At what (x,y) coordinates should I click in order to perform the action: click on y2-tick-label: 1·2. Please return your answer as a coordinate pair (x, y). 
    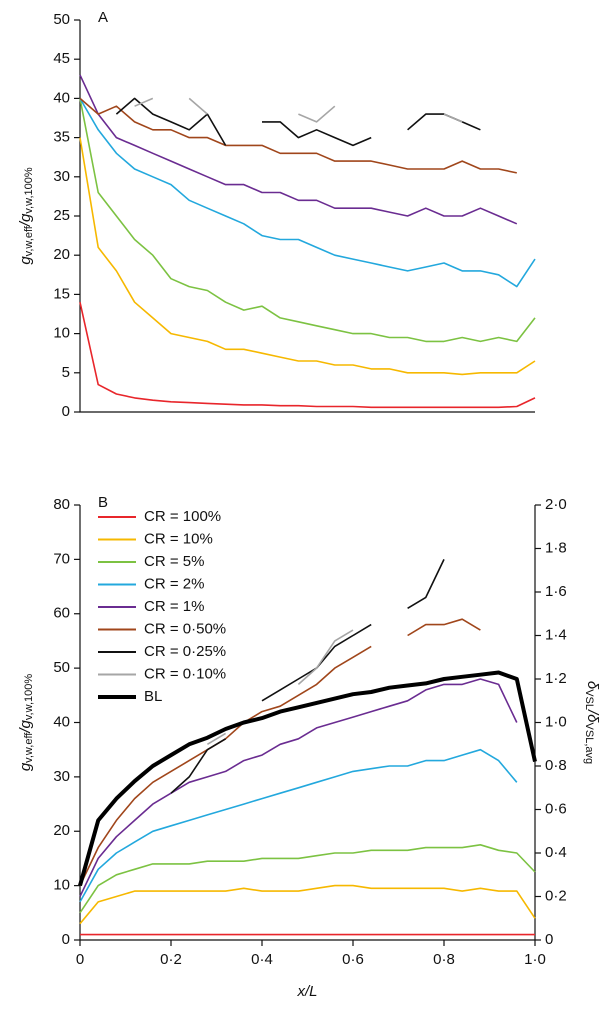
    Looking at the image, I should click on (556, 678).